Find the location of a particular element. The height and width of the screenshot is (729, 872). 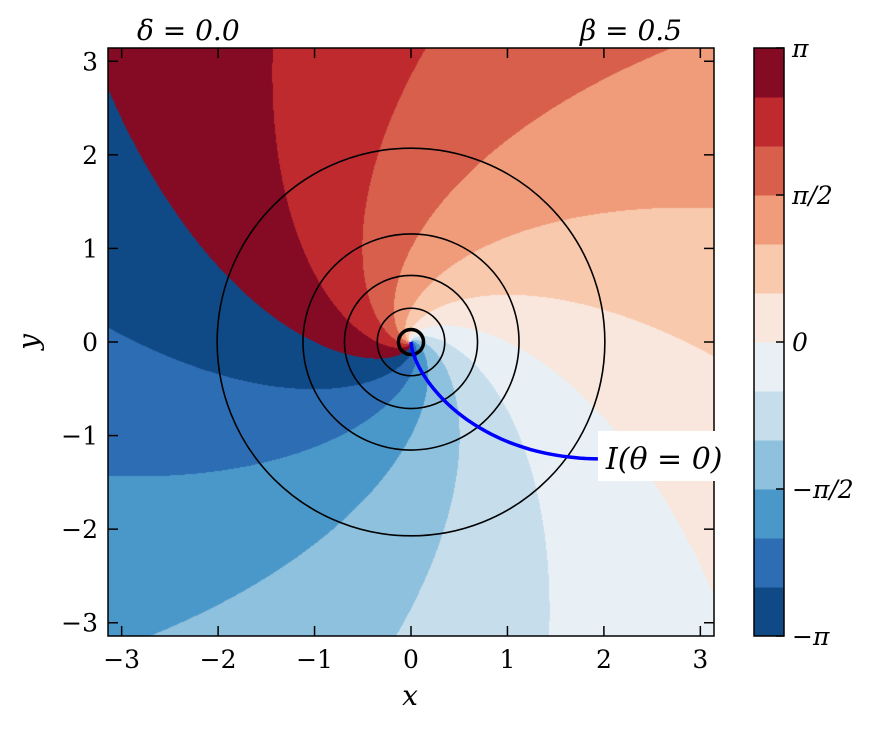

y-tick-label: 1 is located at coordinates (90, 248).